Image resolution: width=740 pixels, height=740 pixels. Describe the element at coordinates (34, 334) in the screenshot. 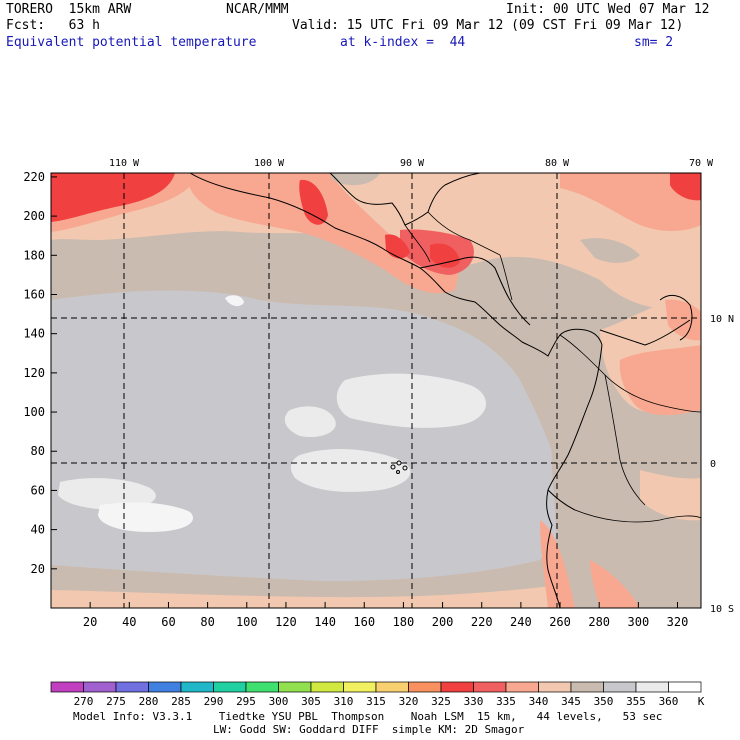

I see `y-tick-label: 140` at that location.